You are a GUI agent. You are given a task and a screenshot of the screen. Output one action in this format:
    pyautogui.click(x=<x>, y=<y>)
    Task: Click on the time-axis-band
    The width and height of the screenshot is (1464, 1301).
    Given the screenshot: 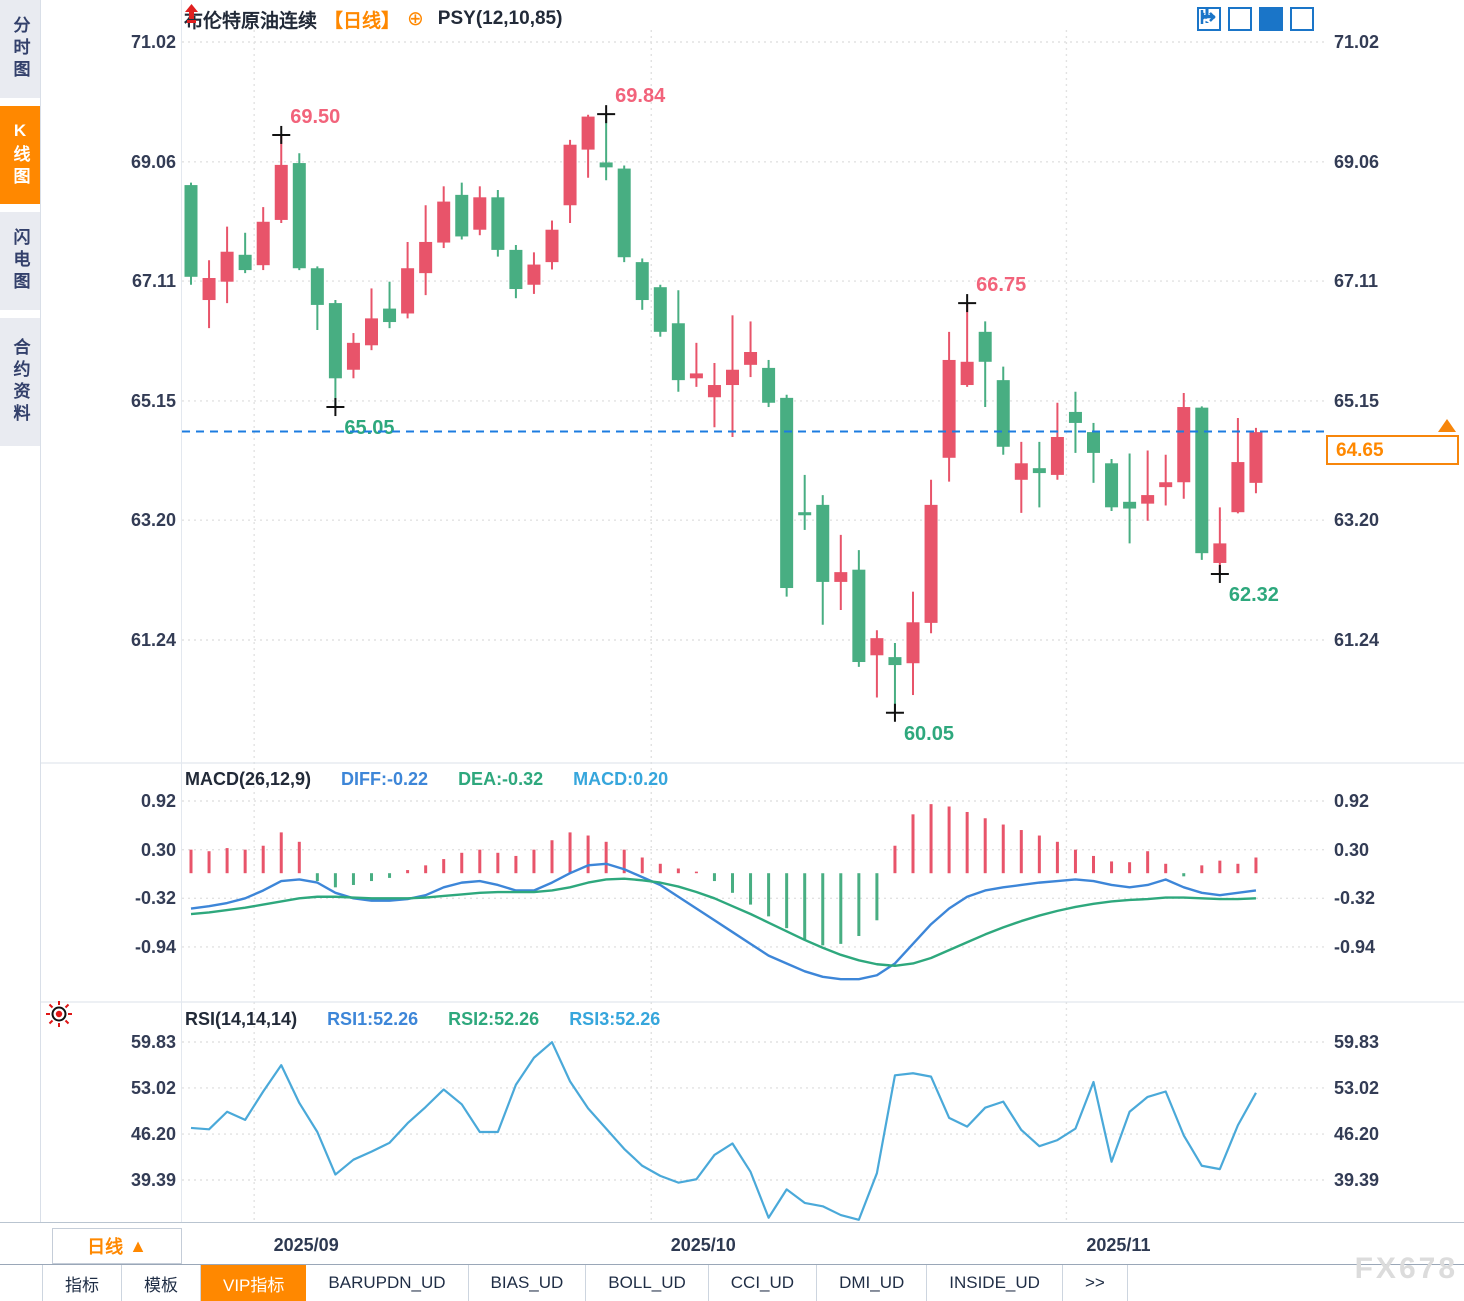 What is the action you would take?
    pyautogui.click(x=732, y=1243)
    